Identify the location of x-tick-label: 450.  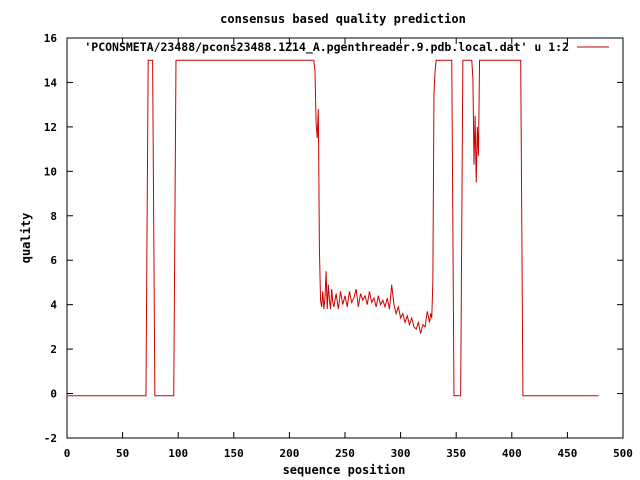
(567, 453).